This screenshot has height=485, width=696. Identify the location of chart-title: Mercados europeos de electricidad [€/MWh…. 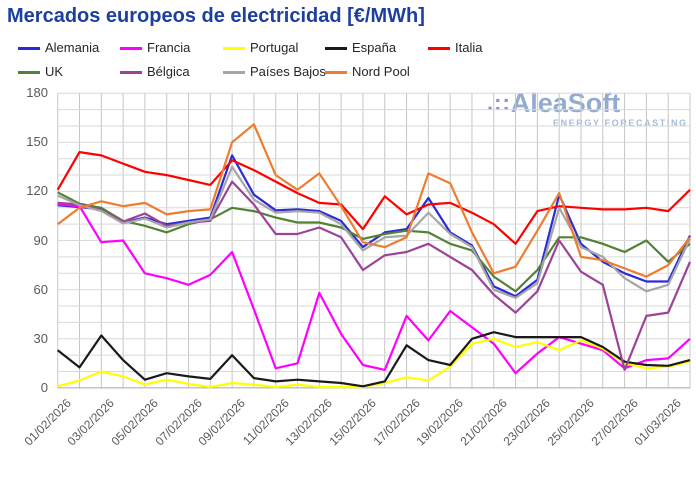
(216, 16).